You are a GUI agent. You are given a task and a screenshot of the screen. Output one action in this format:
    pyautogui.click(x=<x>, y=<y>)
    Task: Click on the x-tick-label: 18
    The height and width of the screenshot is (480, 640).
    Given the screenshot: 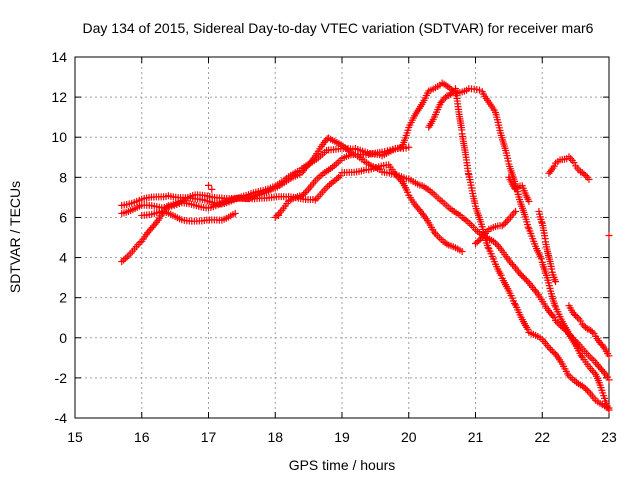 What is the action you would take?
    pyautogui.click(x=275, y=437)
    